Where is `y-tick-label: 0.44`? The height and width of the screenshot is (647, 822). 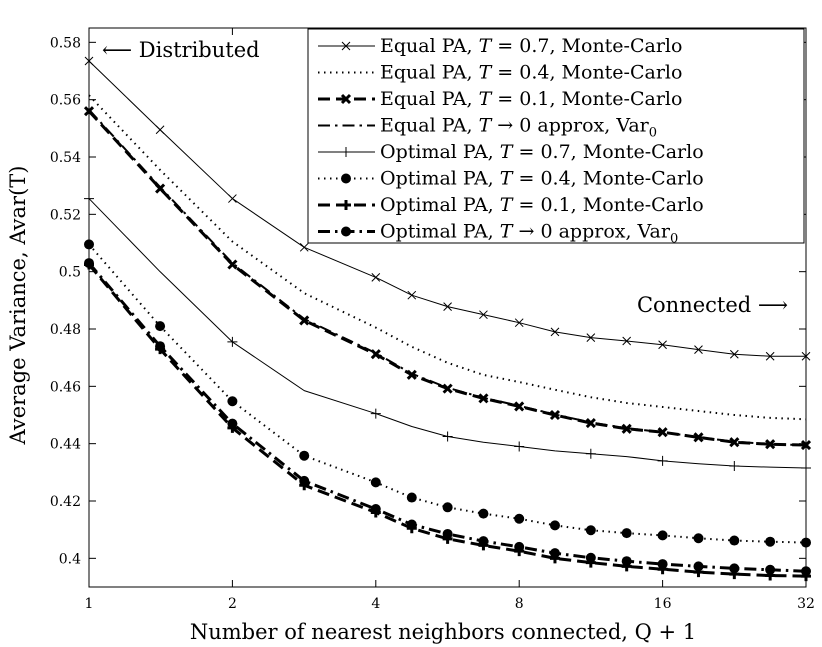
y-tick-label: 0.44 is located at coordinates (65, 445).